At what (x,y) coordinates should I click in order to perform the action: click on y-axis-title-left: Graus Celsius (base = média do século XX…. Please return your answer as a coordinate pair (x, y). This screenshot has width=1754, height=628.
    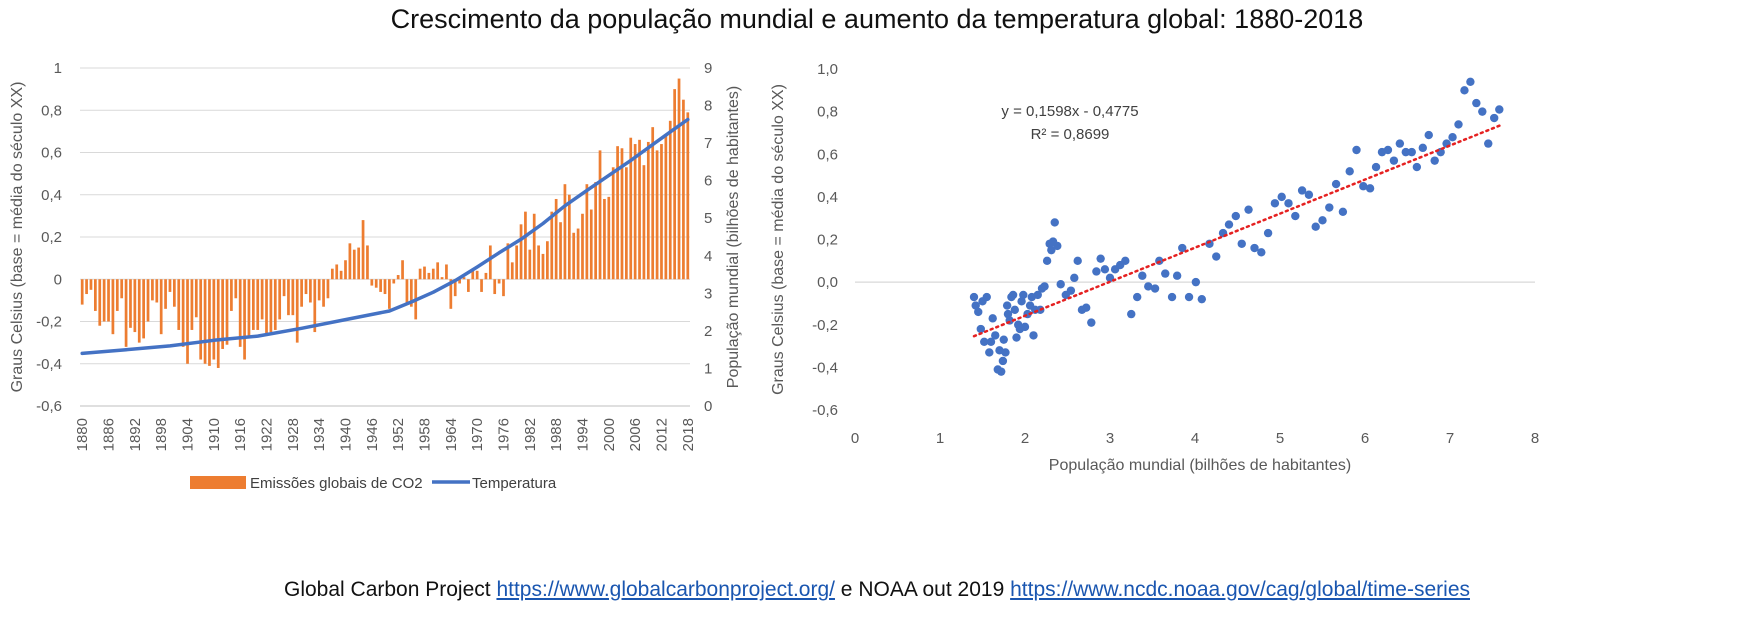
    Looking at the image, I should click on (17, 237).